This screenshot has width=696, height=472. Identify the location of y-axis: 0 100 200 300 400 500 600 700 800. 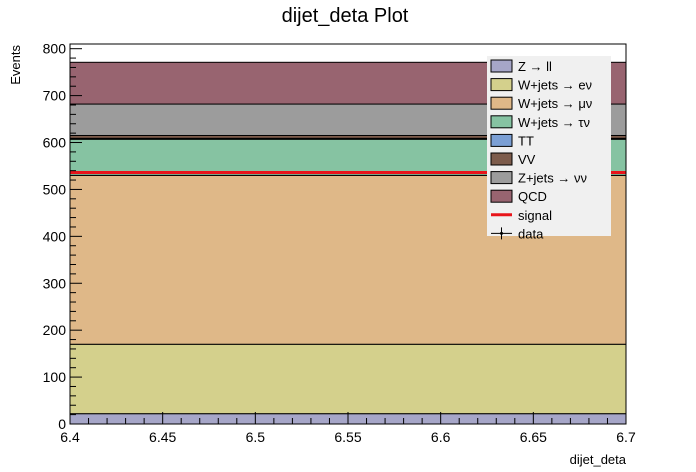
(62, 236).